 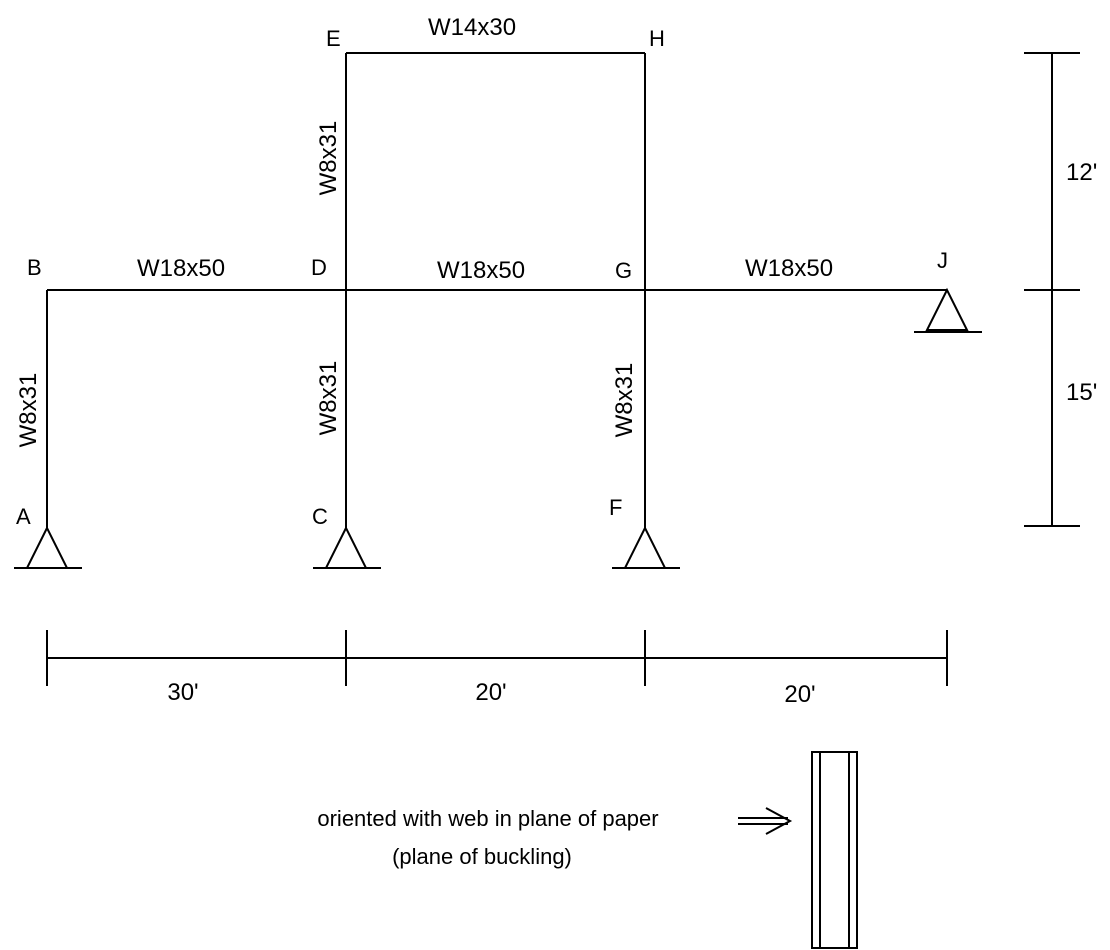 What do you see at coordinates (646, 547) in the screenshot?
I see `support-f` at bounding box center [646, 547].